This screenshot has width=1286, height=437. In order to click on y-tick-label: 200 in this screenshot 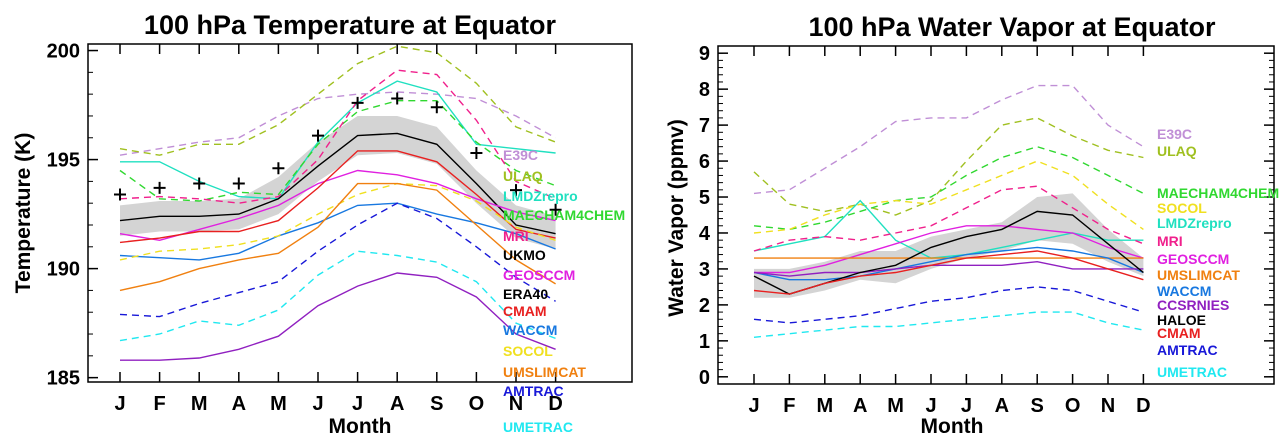, I will do `click(63, 52)`.